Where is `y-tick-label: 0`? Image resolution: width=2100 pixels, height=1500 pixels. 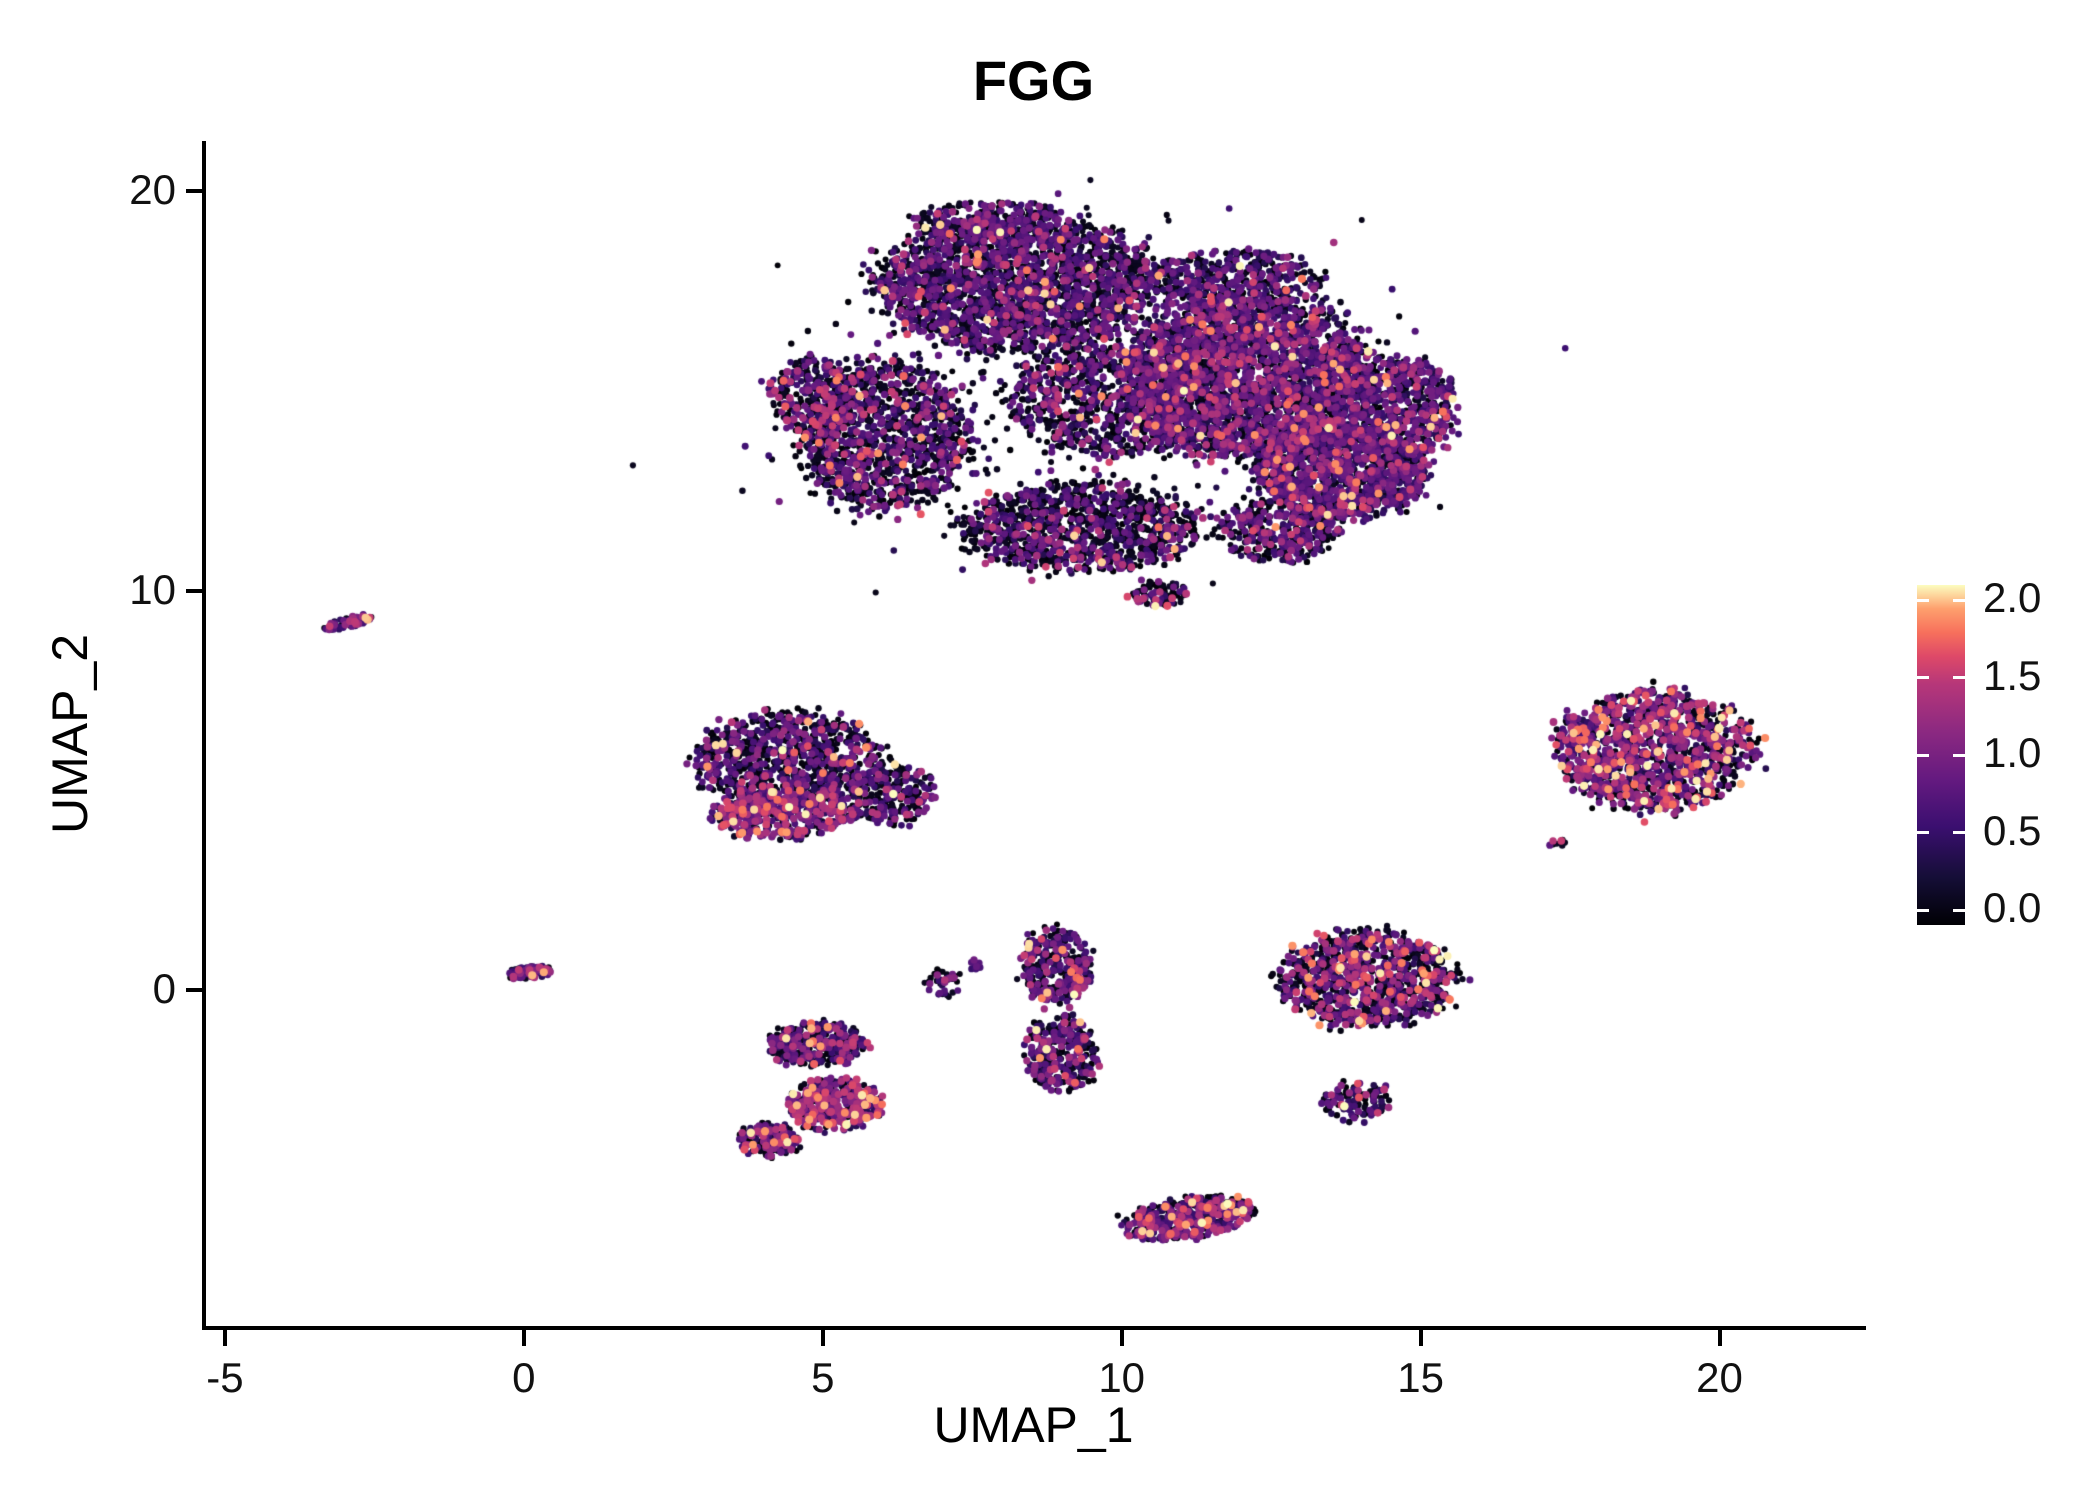 y-tick-label: 0 is located at coordinates (164, 989).